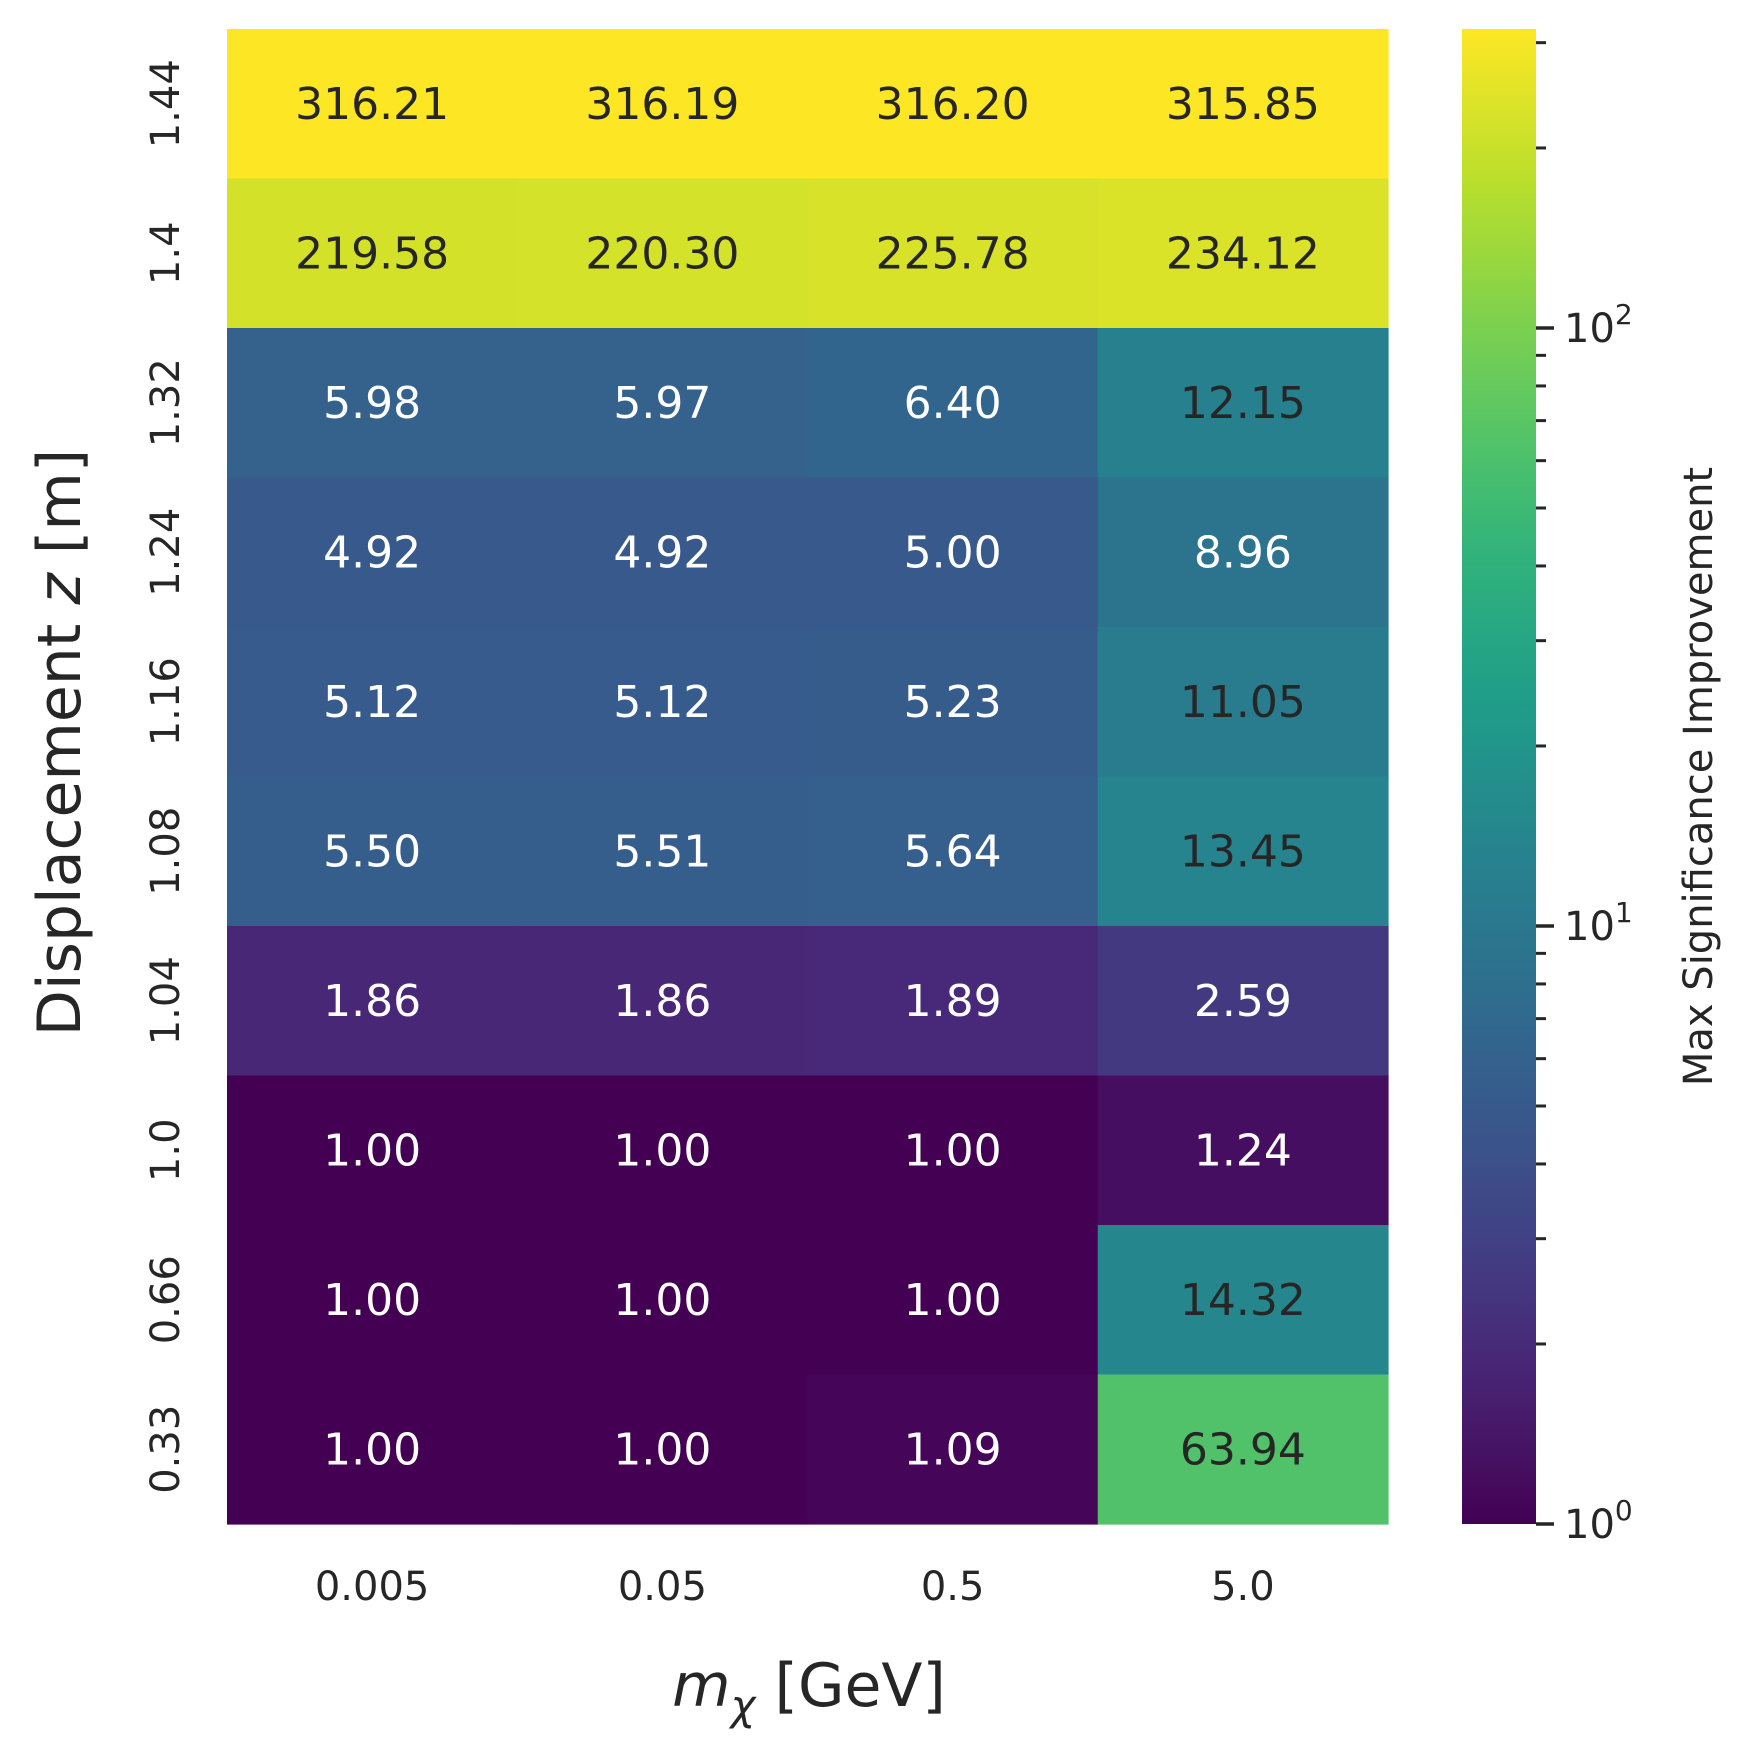 The width and height of the screenshot is (1738, 1748). Describe the element at coordinates (1243, 702) in the screenshot. I see `cell-value-label: 11.05` at that location.